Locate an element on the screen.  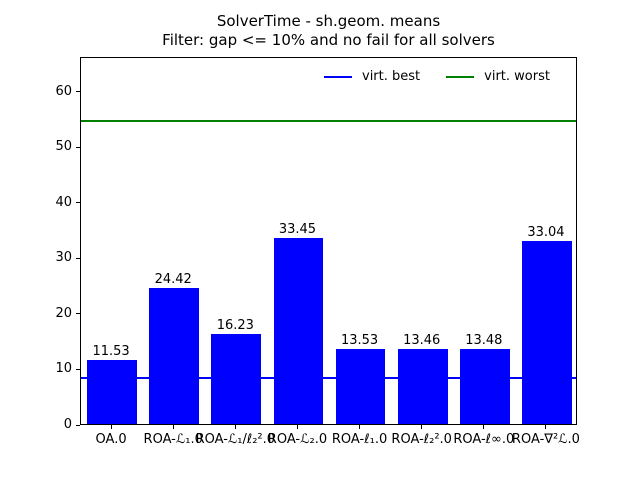
hline-virt-best is located at coordinates (328, 378).